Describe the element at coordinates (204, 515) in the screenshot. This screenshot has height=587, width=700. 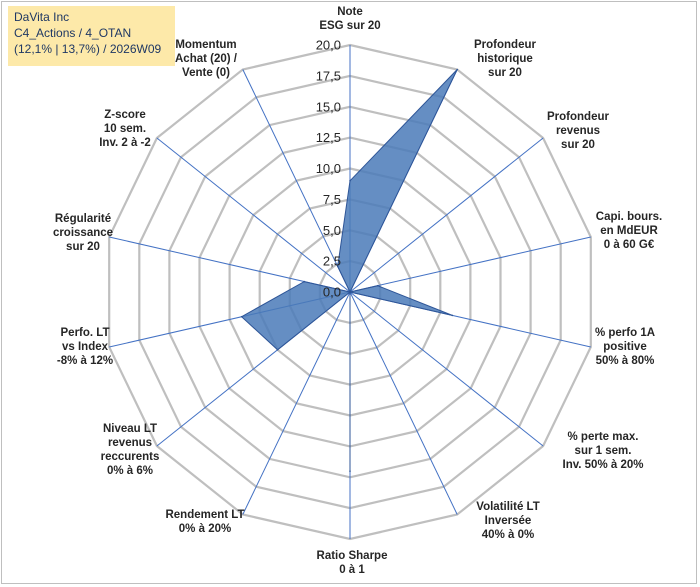
I see `axis-label-8-line-0: Rendement LT` at that location.